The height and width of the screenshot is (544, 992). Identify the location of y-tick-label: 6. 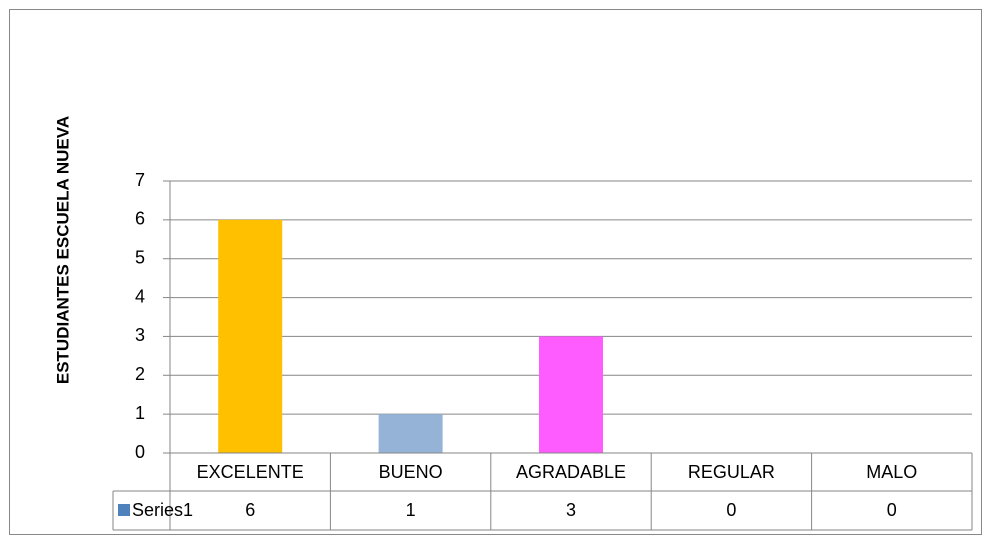
(140, 219).